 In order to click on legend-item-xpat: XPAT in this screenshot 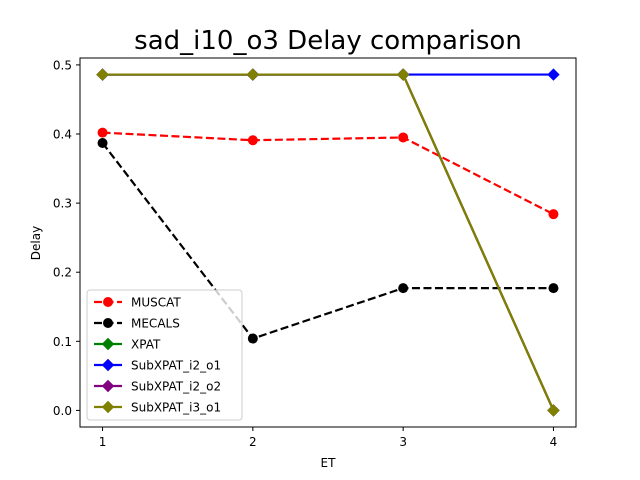, I will do `click(127, 345)`.